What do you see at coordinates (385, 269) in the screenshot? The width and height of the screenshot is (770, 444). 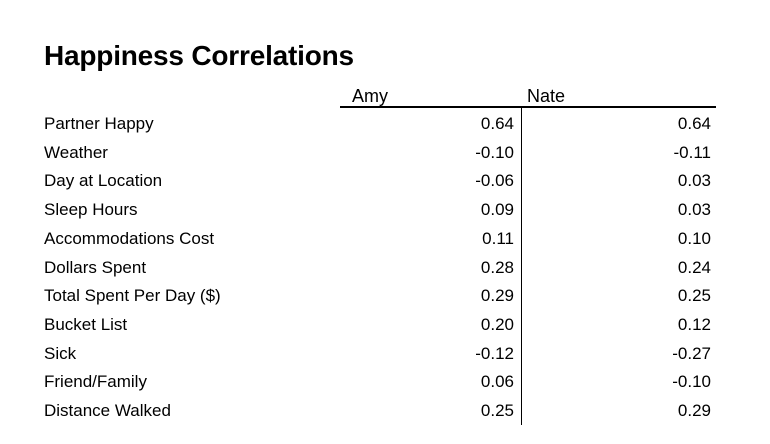 I see `table-row: Dollars Spent 0.28 0.24` at bounding box center [385, 269].